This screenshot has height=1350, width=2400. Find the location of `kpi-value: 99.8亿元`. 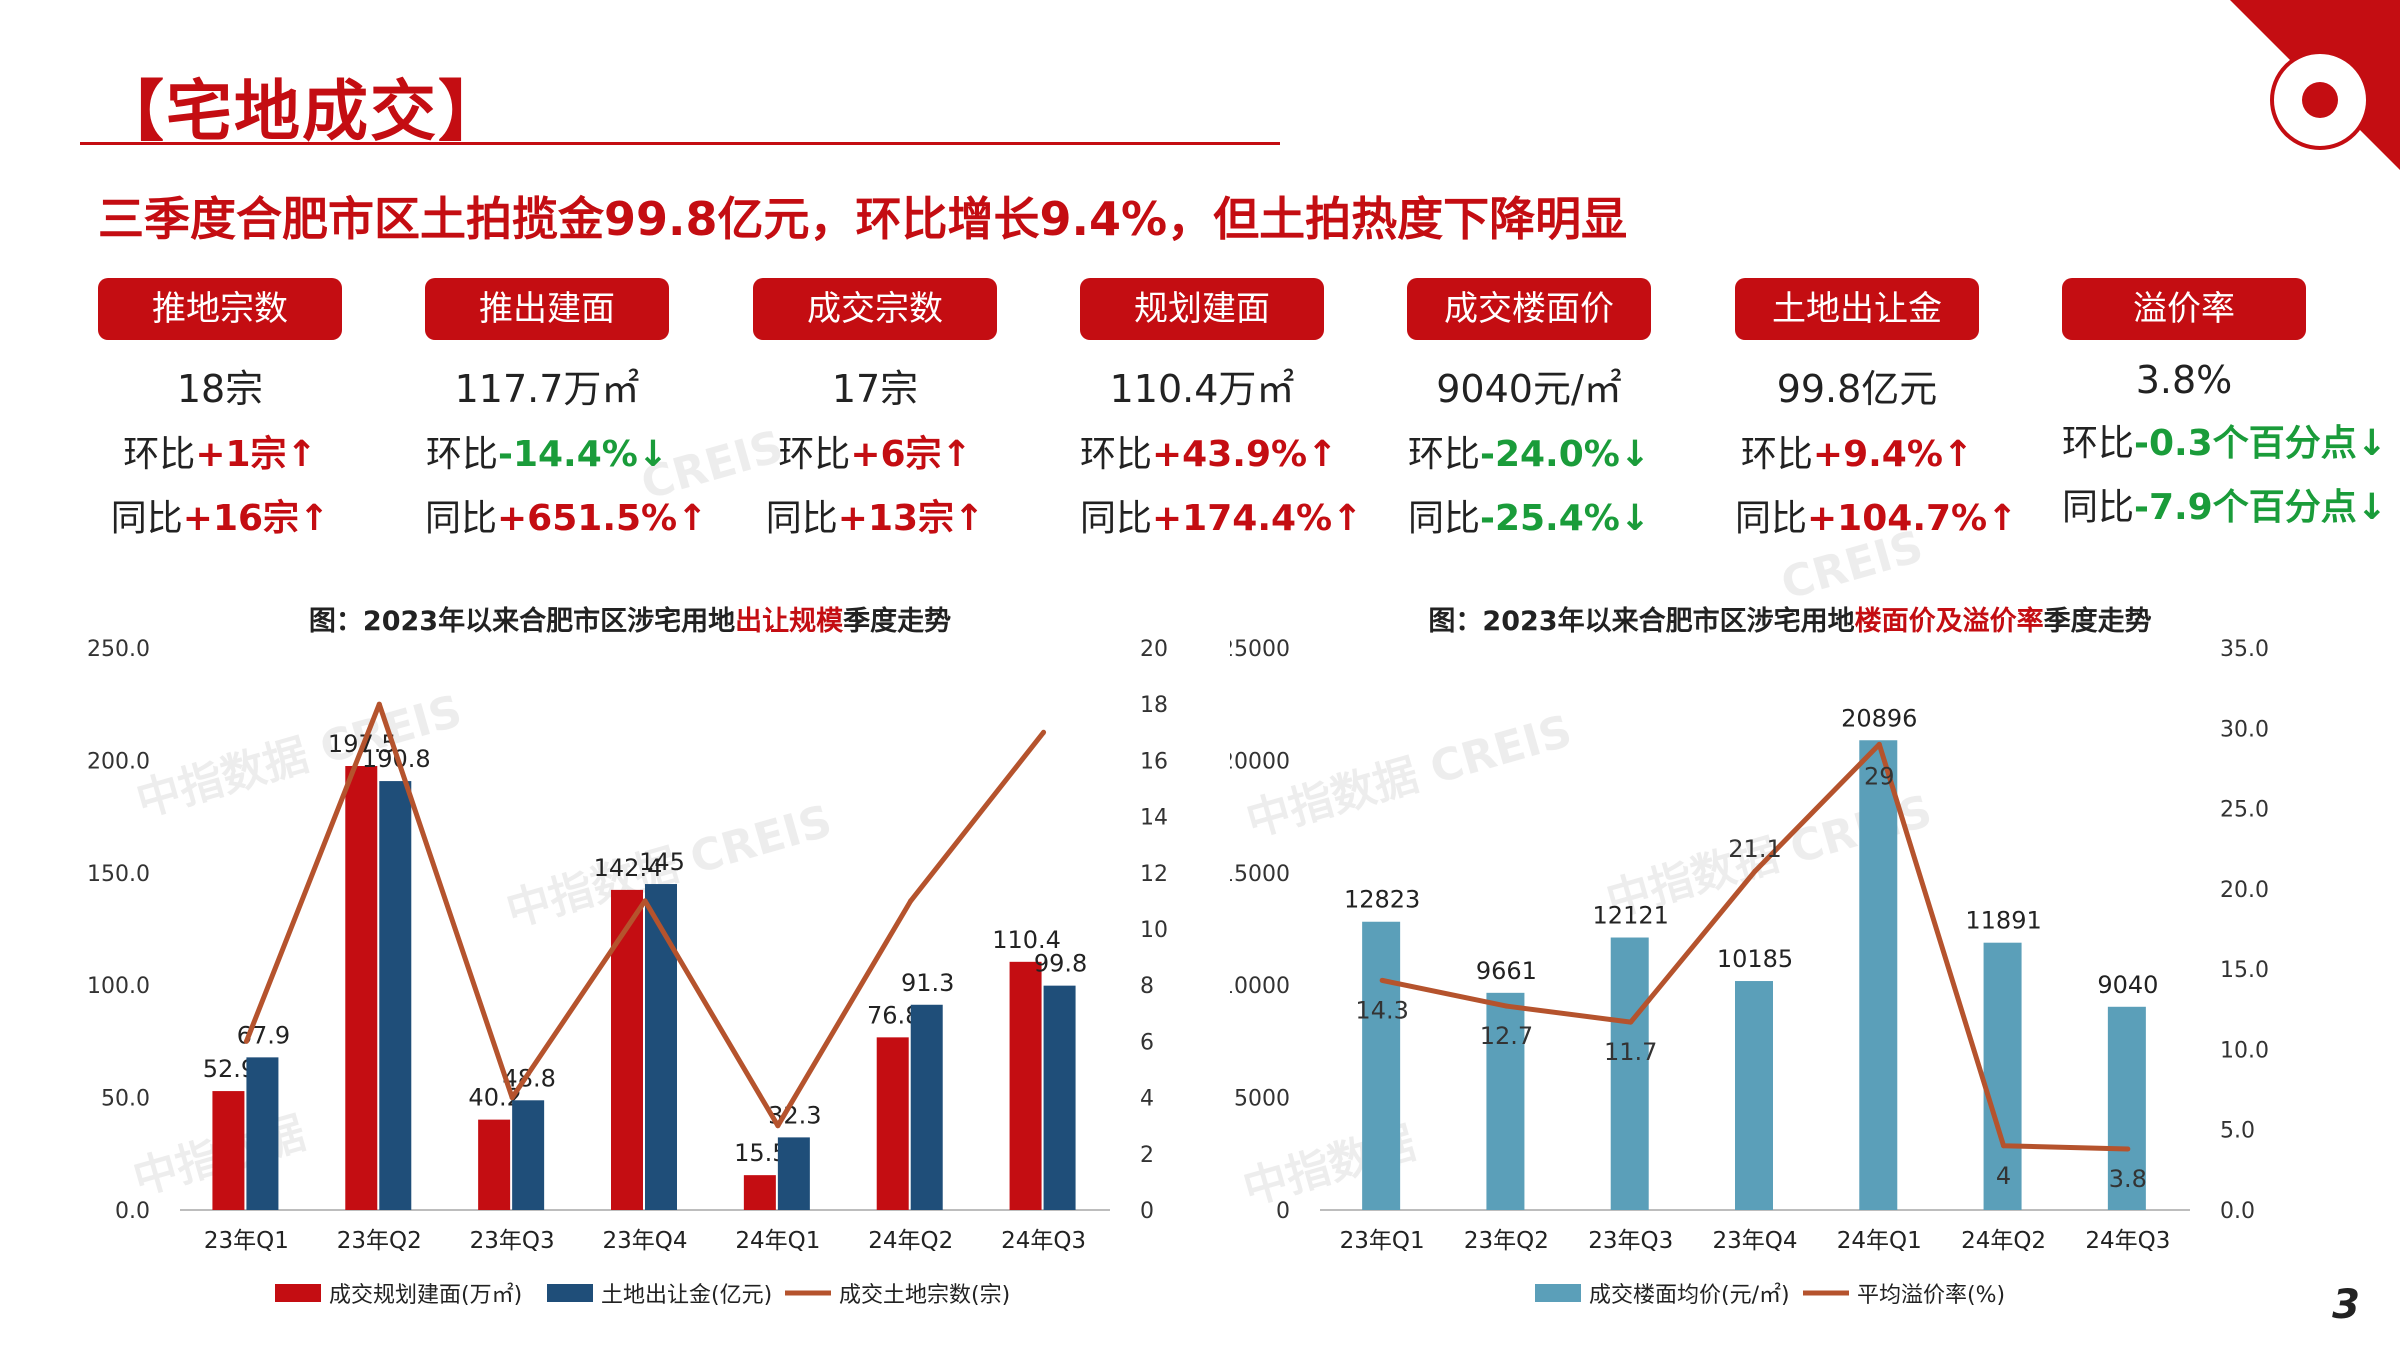

kpi-value: 99.8亿元 is located at coordinates (1857, 389).